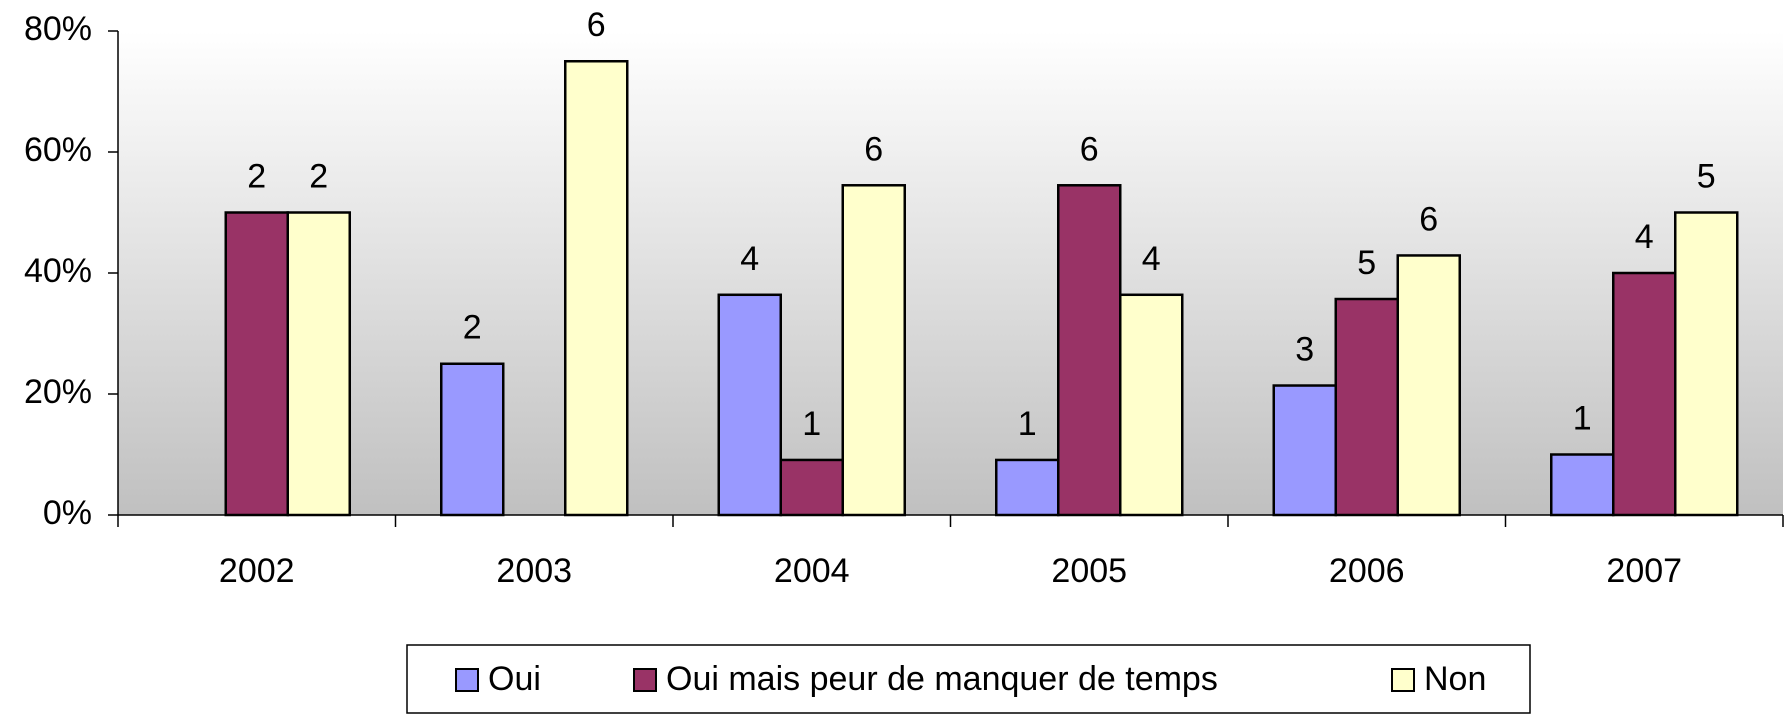 The height and width of the screenshot is (715, 1786). I want to click on legend-label: Non, so click(1455, 679).